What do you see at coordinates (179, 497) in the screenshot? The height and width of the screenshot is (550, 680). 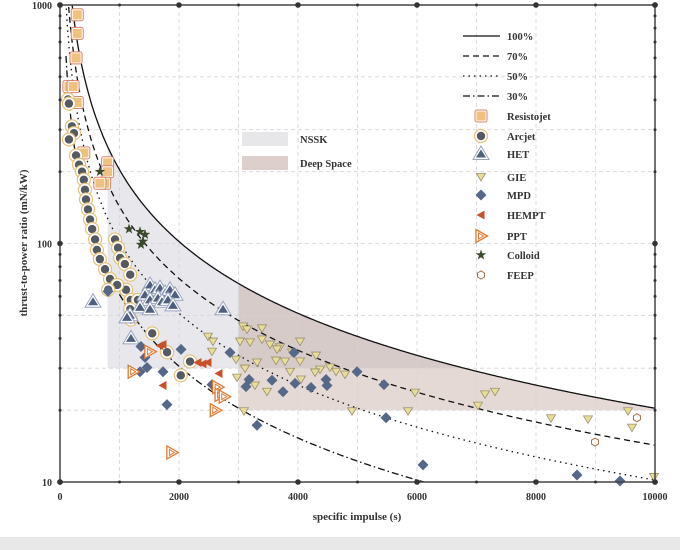 I see `x-tick-label: 2000` at bounding box center [179, 497].